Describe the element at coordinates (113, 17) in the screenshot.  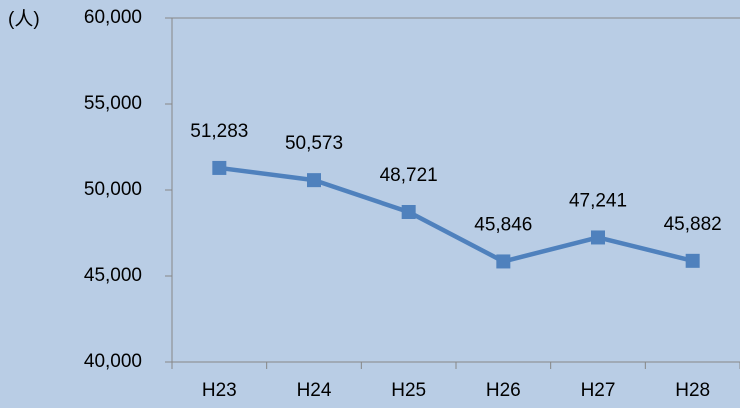
I see `y-tick-label: 60,000` at that location.